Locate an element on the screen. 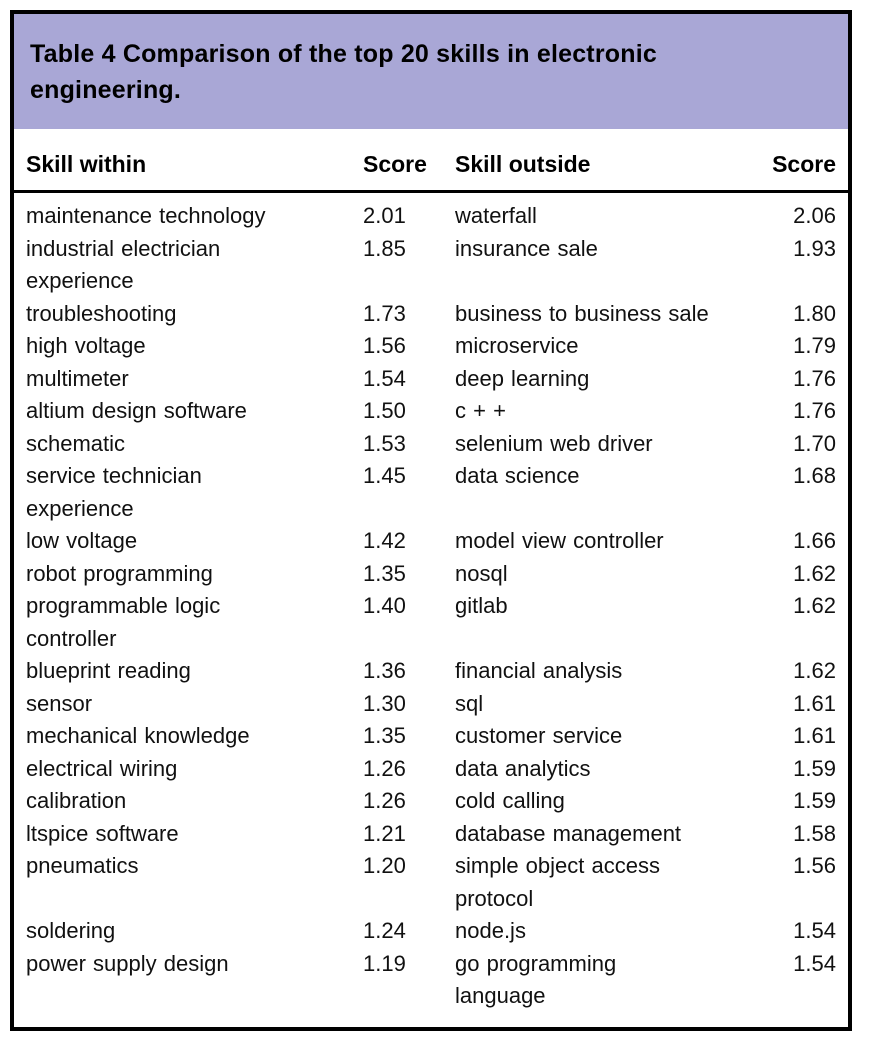 The width and height of the screenshot is (888, 1042). cell-skill-outside: node.js is located at coordinates (490, 930).